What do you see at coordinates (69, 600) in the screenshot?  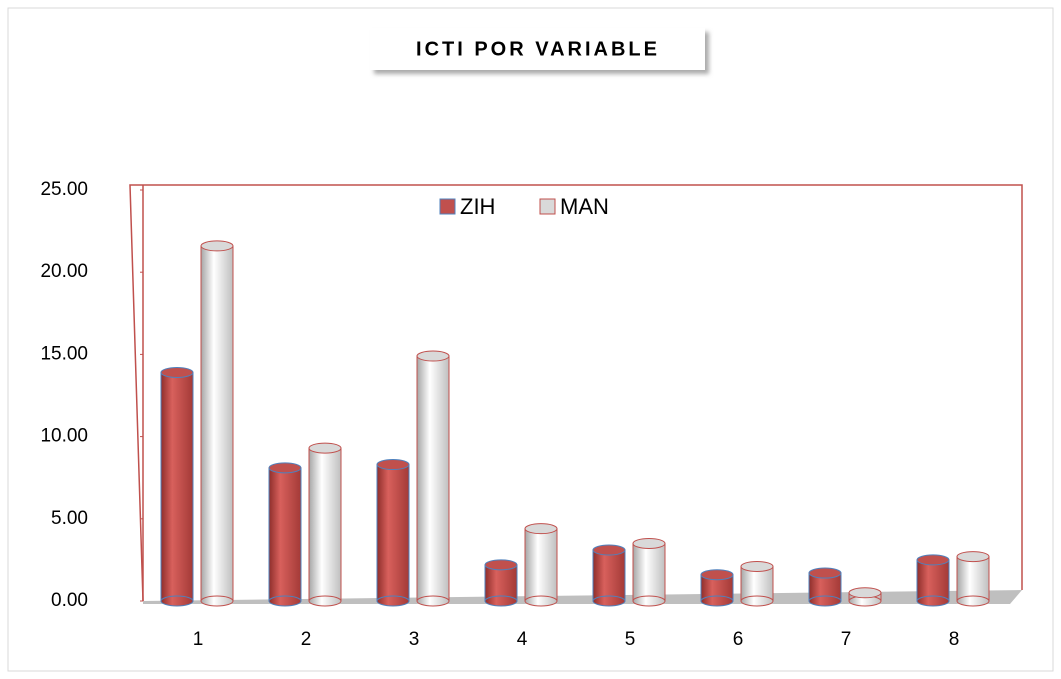 I see `y-tick-label: 0.00` at bounding box center [69, 600].